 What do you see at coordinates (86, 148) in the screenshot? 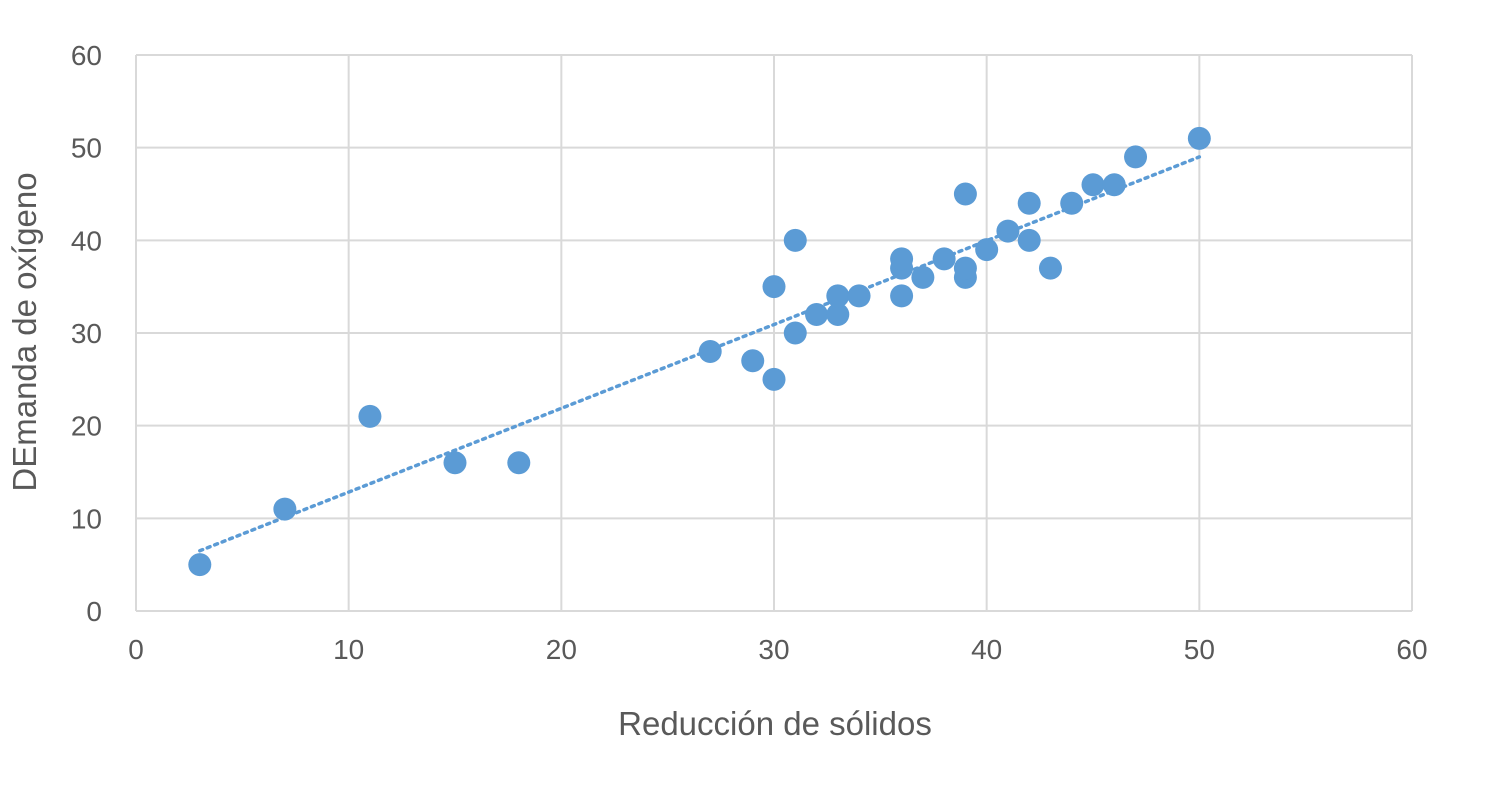
I see `y-tick-label: 50` at bounding box center [86, 148].